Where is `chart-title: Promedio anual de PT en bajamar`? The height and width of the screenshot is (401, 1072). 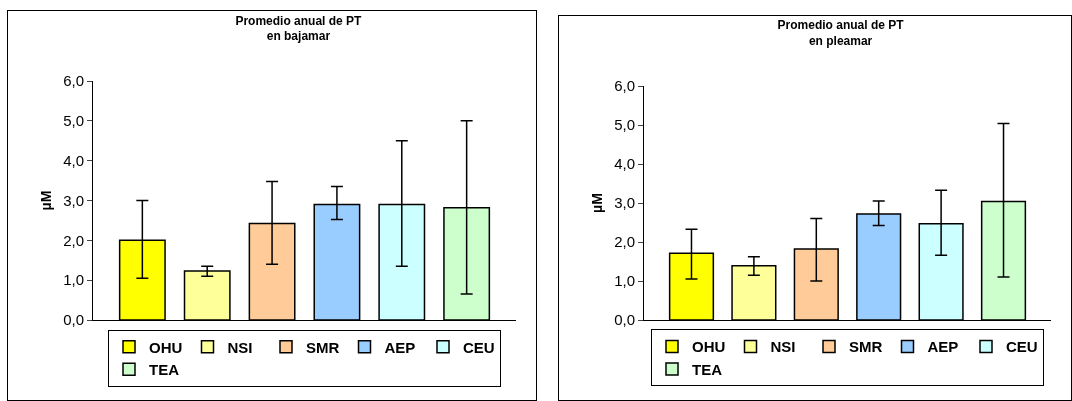
chart-title: Promedio anual de PT en bajamar is located at coordinates (299, 28).